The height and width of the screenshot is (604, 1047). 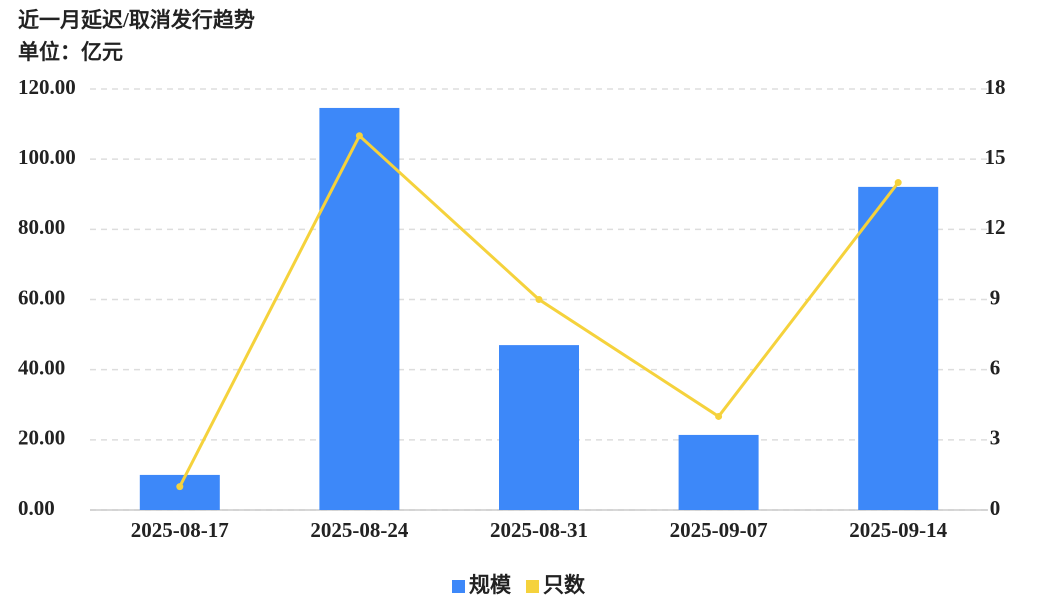 What do you see at coordinates (36, 508) in the screenshot?
I see `y-tick-label: 0.00` at bounding box center [36, 508].